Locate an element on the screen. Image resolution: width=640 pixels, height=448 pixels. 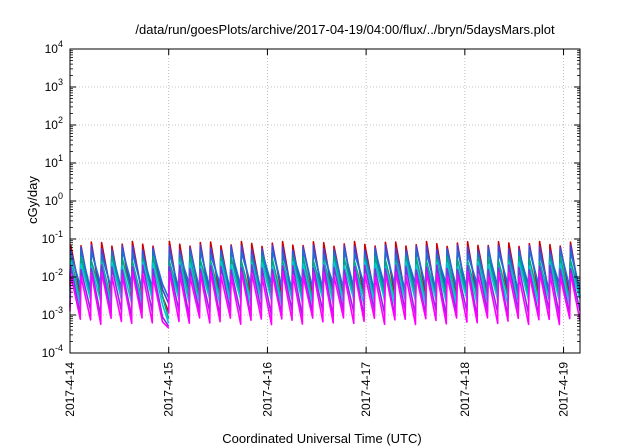
y-tick-label: 10³ is located at coordinates (54, 85).